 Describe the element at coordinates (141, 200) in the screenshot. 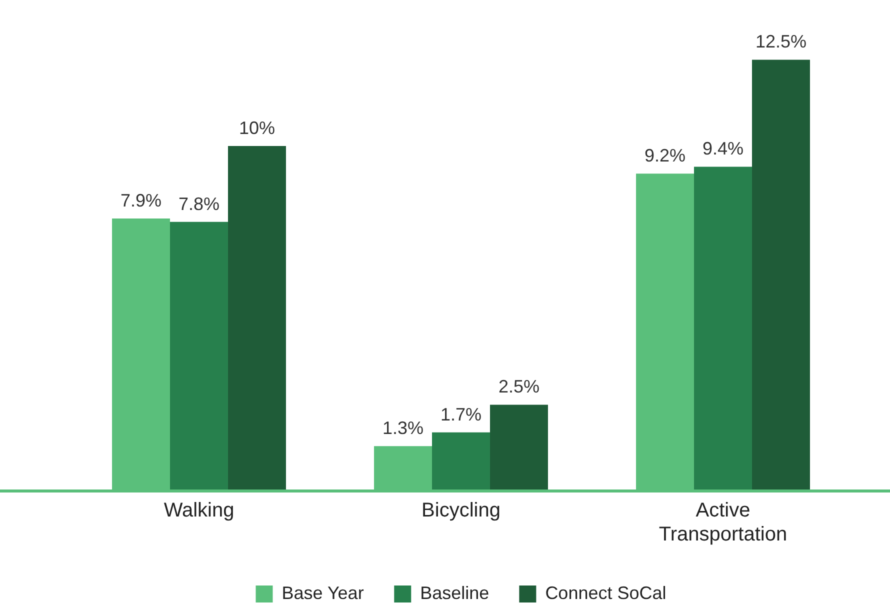

I see `data-label: 7.9%` at that location.